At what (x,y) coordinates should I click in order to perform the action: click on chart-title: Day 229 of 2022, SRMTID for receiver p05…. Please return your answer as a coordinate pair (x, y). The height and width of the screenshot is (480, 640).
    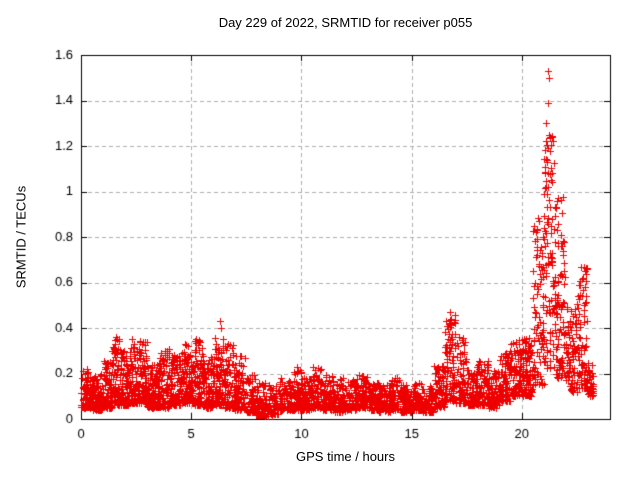
    Looking at the image, I should click on (345, 22).